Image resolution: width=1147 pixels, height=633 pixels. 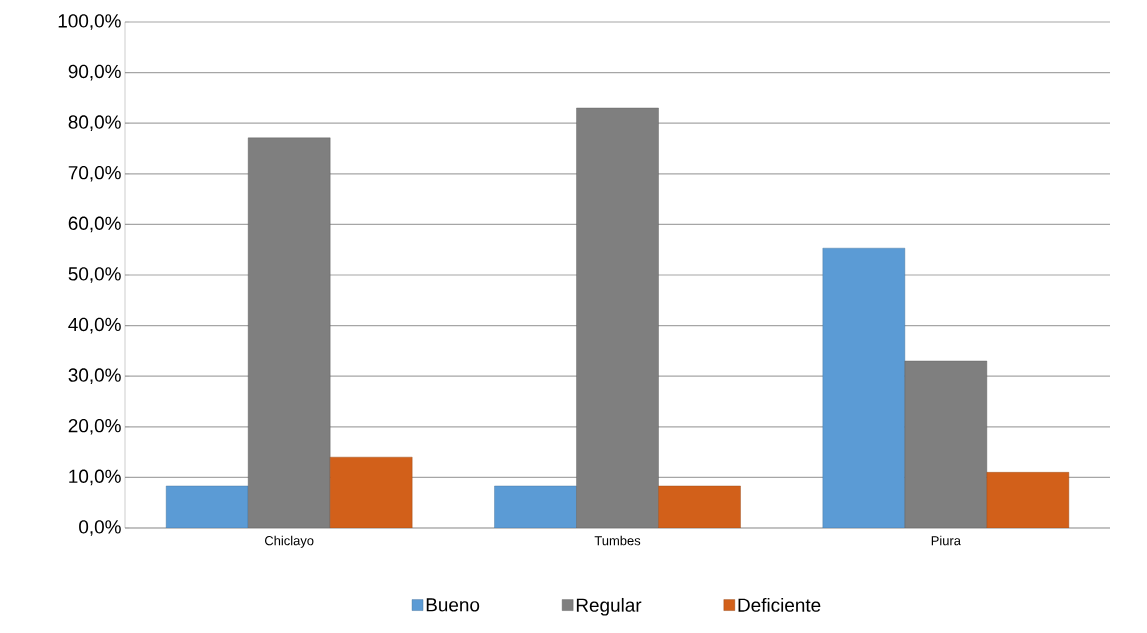 What do you see at coordinates (617, 540) in the screenshot?
I see `x-tick-label: Tumbes` at bounding box center [617, 540].